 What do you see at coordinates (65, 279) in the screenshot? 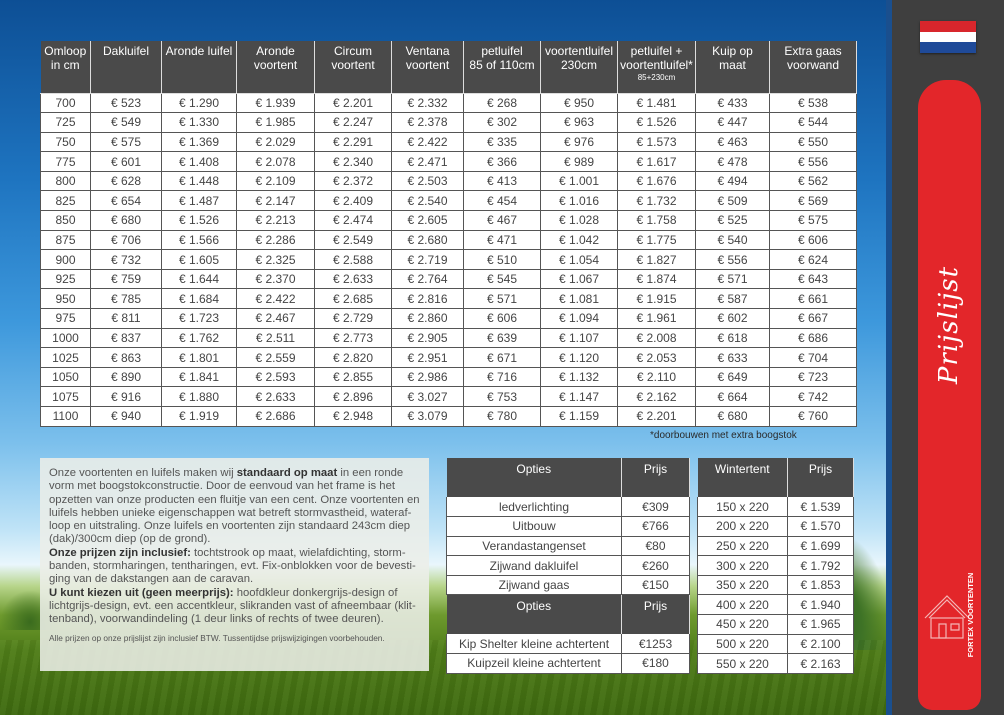
I see `omloop-cell: 925` at bounding box center [65, 279].